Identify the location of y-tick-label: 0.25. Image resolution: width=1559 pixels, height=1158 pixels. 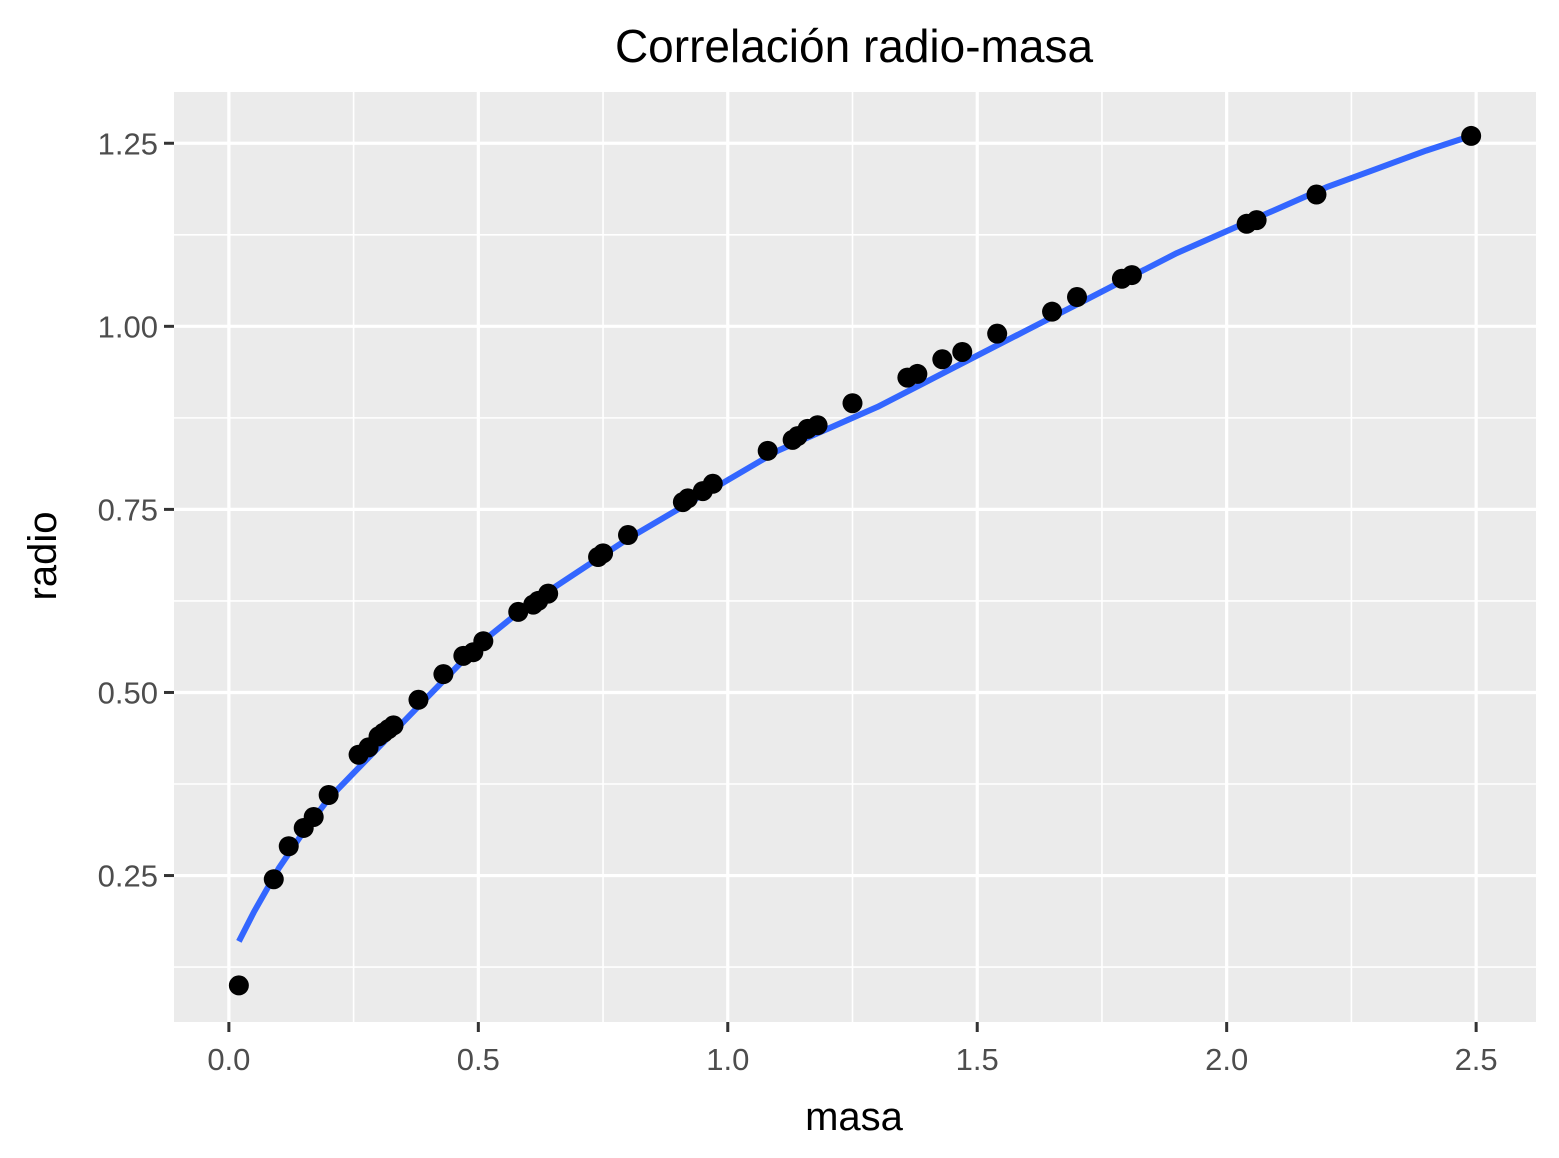
(128, 876).